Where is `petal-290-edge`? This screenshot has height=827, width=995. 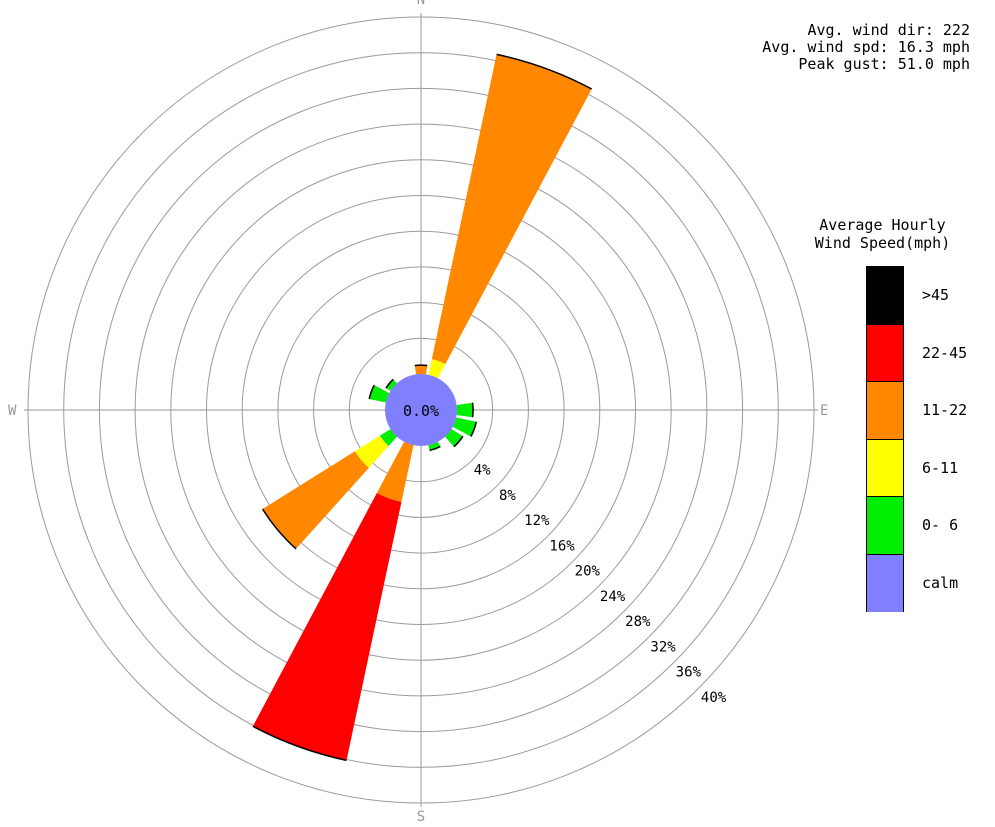
petal-290-edge is located at coordinates (371, 392).